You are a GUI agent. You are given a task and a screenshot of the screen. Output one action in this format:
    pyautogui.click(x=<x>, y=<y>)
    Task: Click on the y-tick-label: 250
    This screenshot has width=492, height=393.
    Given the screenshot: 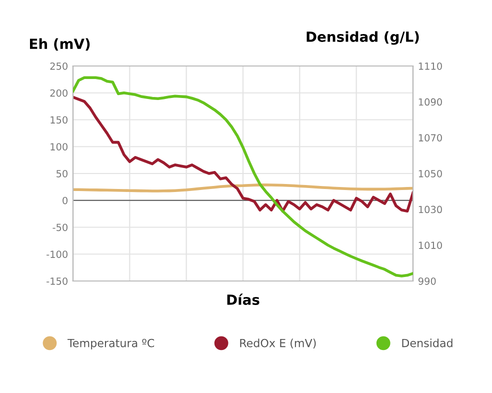 What is the action you would take?
    pyautogui.click(x=59, y=66)
    